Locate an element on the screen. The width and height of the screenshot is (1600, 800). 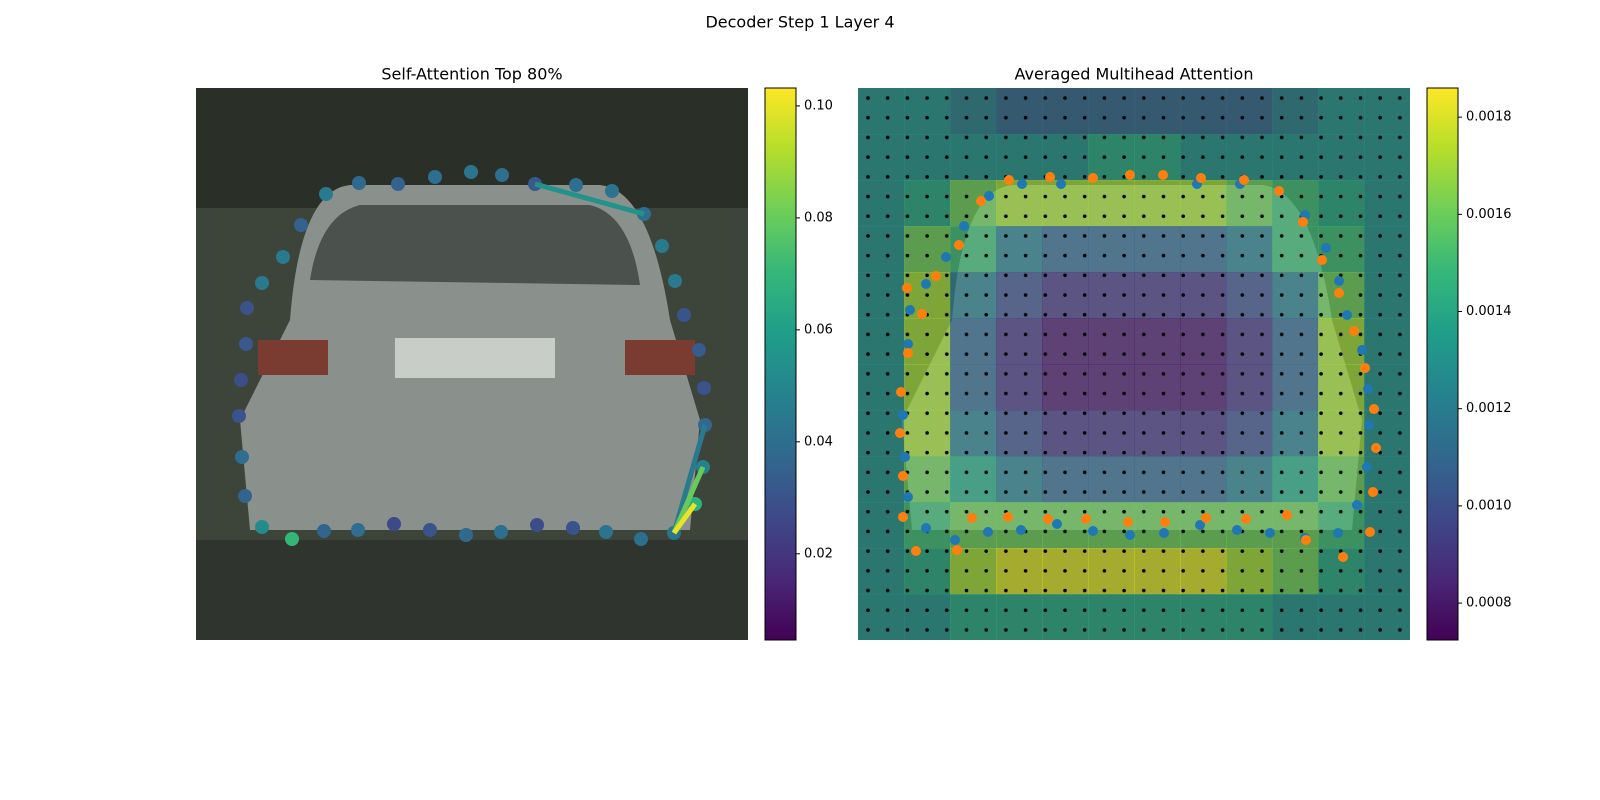
panel-title: Self-Attention Top 80% is located at coordinates (471, 74).